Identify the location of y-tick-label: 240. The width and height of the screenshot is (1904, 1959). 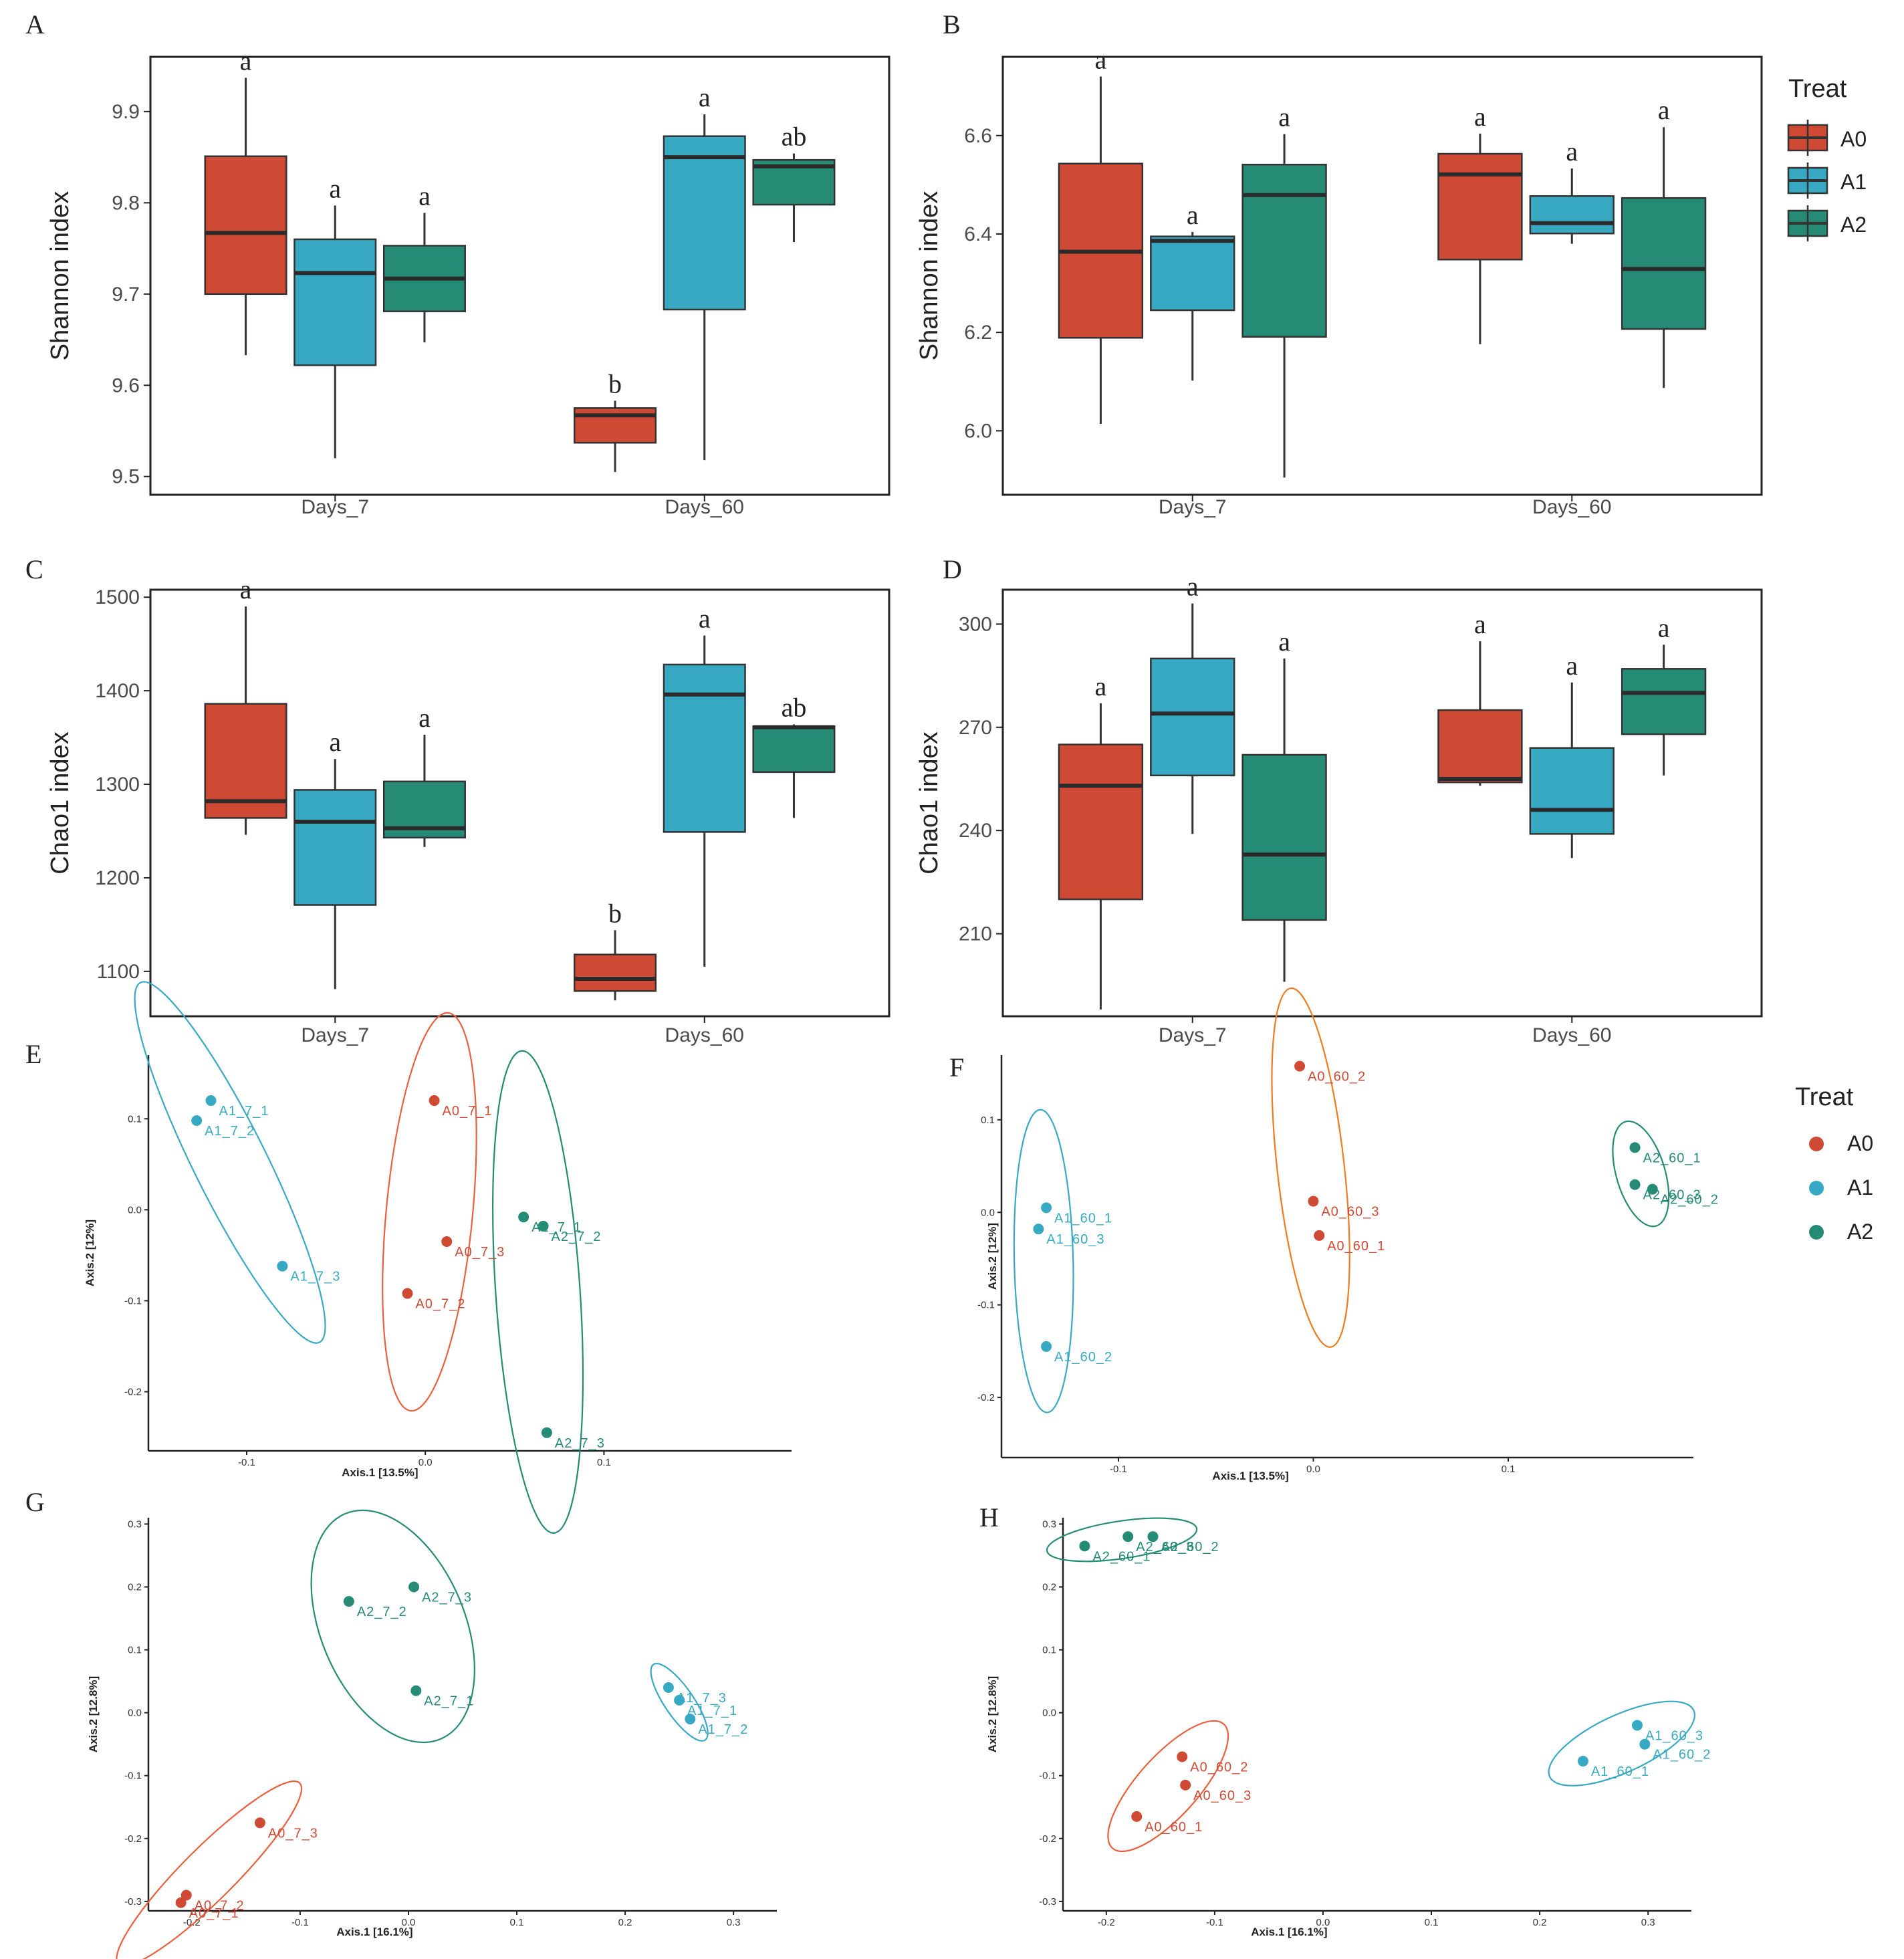
(975, 831).